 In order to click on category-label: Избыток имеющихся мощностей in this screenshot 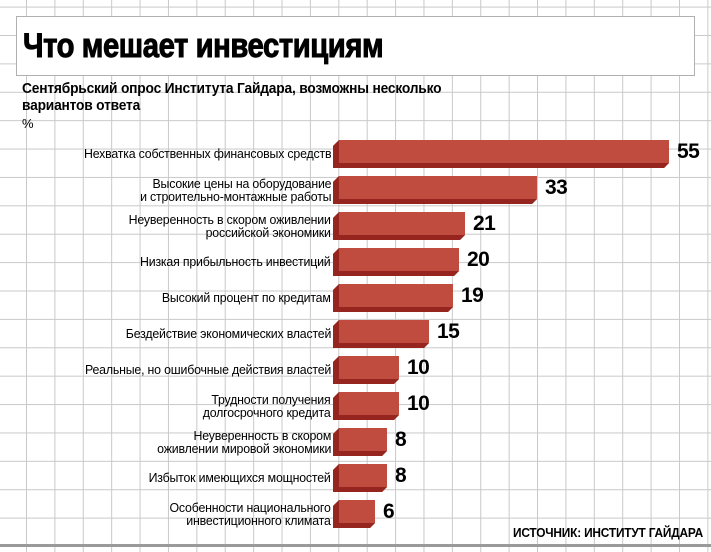, I will do `click(239, 478)`.